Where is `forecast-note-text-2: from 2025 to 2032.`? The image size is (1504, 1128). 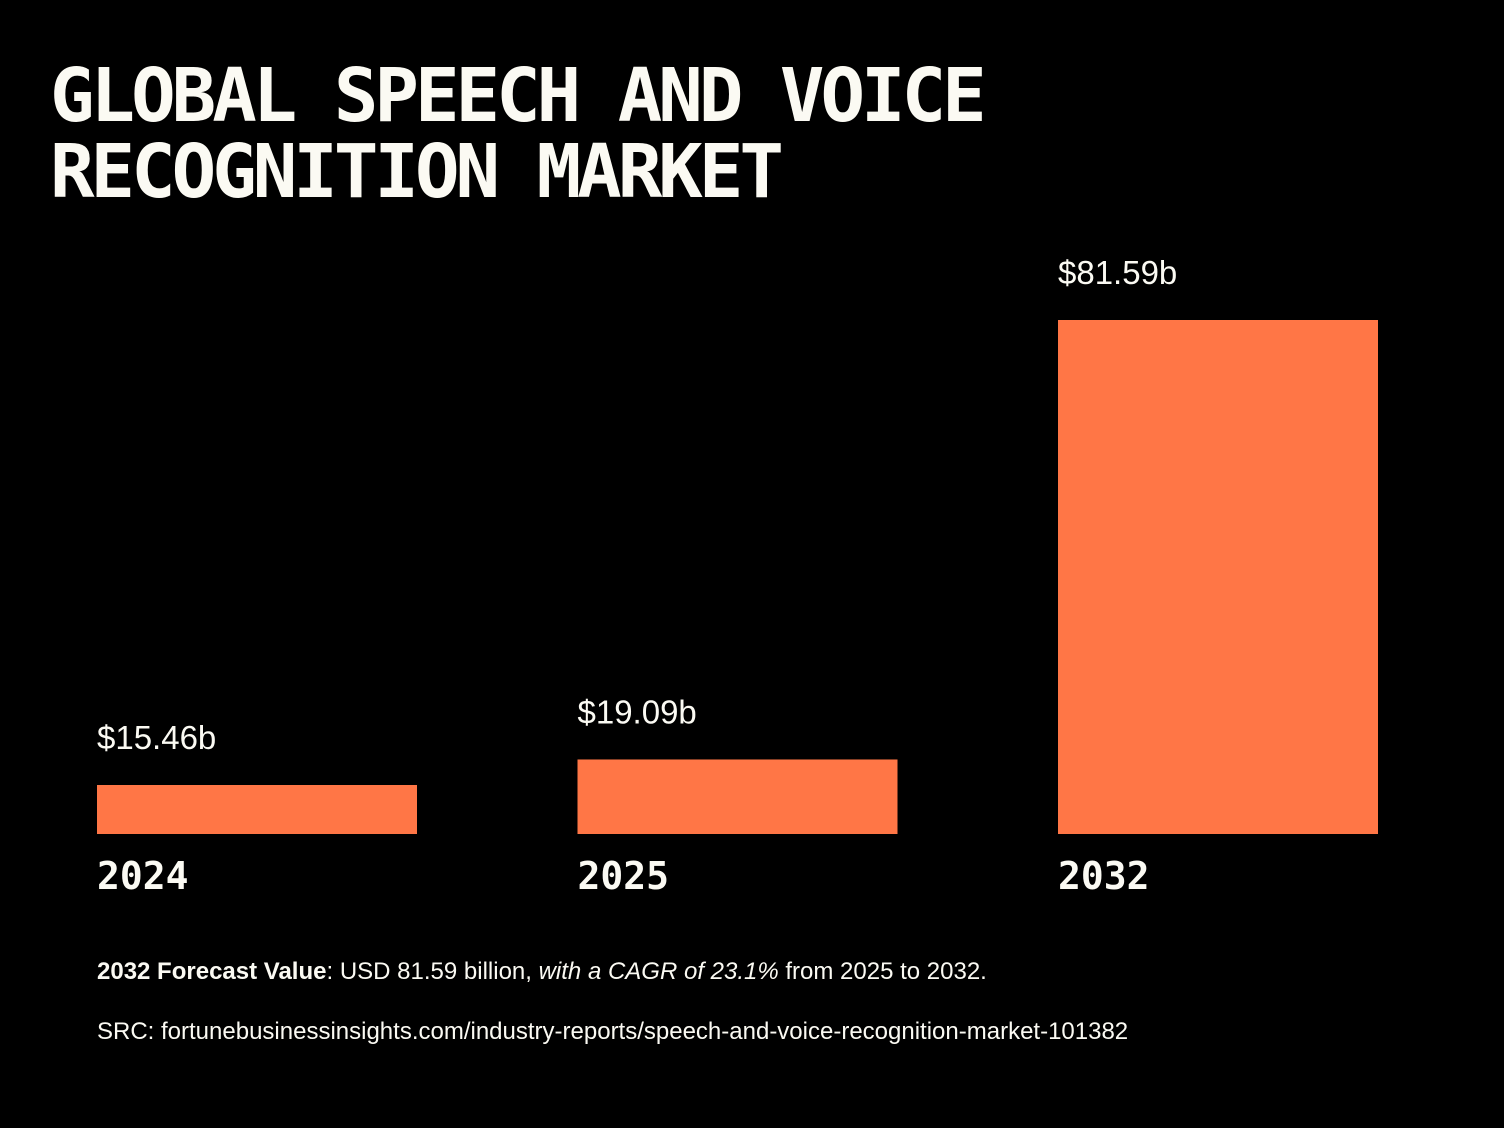
forecast-note-text-2: from 2025 to 2032. is located at coordinates (882, 971).